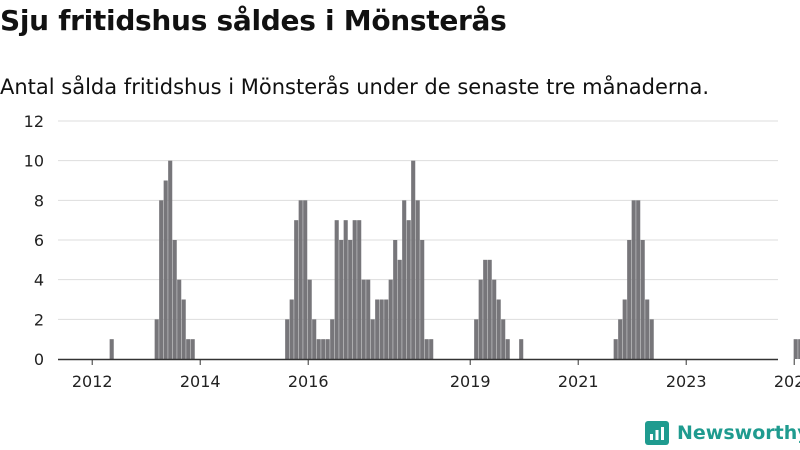 Image resolution: width=800 pixels, height=450 pixels. I want to click on x-tick-label: 2014, so click(200, 381).